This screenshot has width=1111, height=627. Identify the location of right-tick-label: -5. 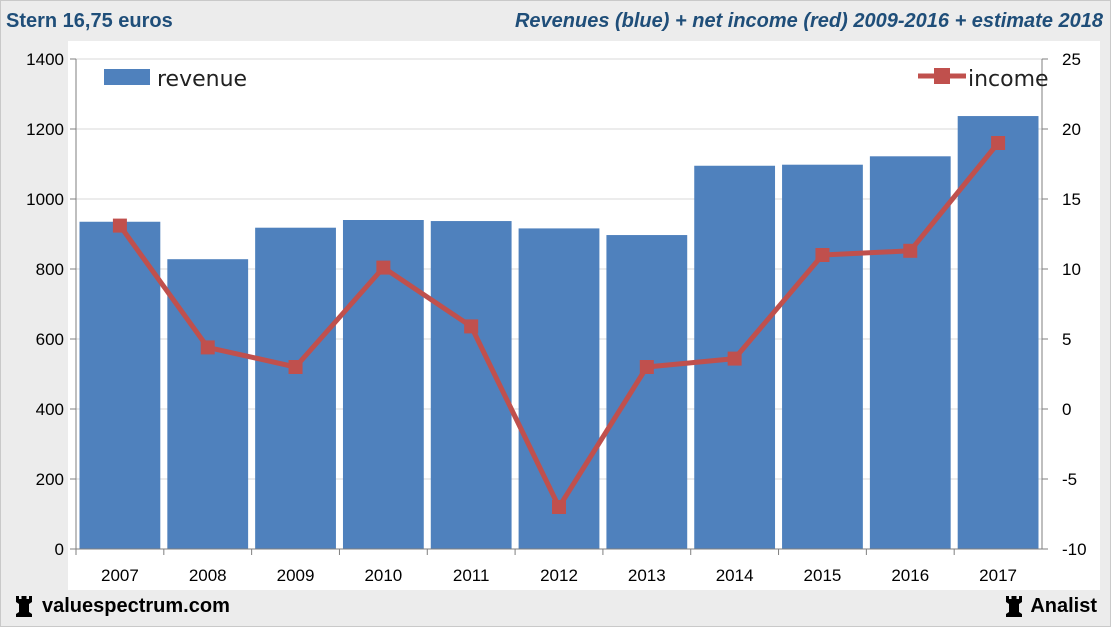
(1069, 479).